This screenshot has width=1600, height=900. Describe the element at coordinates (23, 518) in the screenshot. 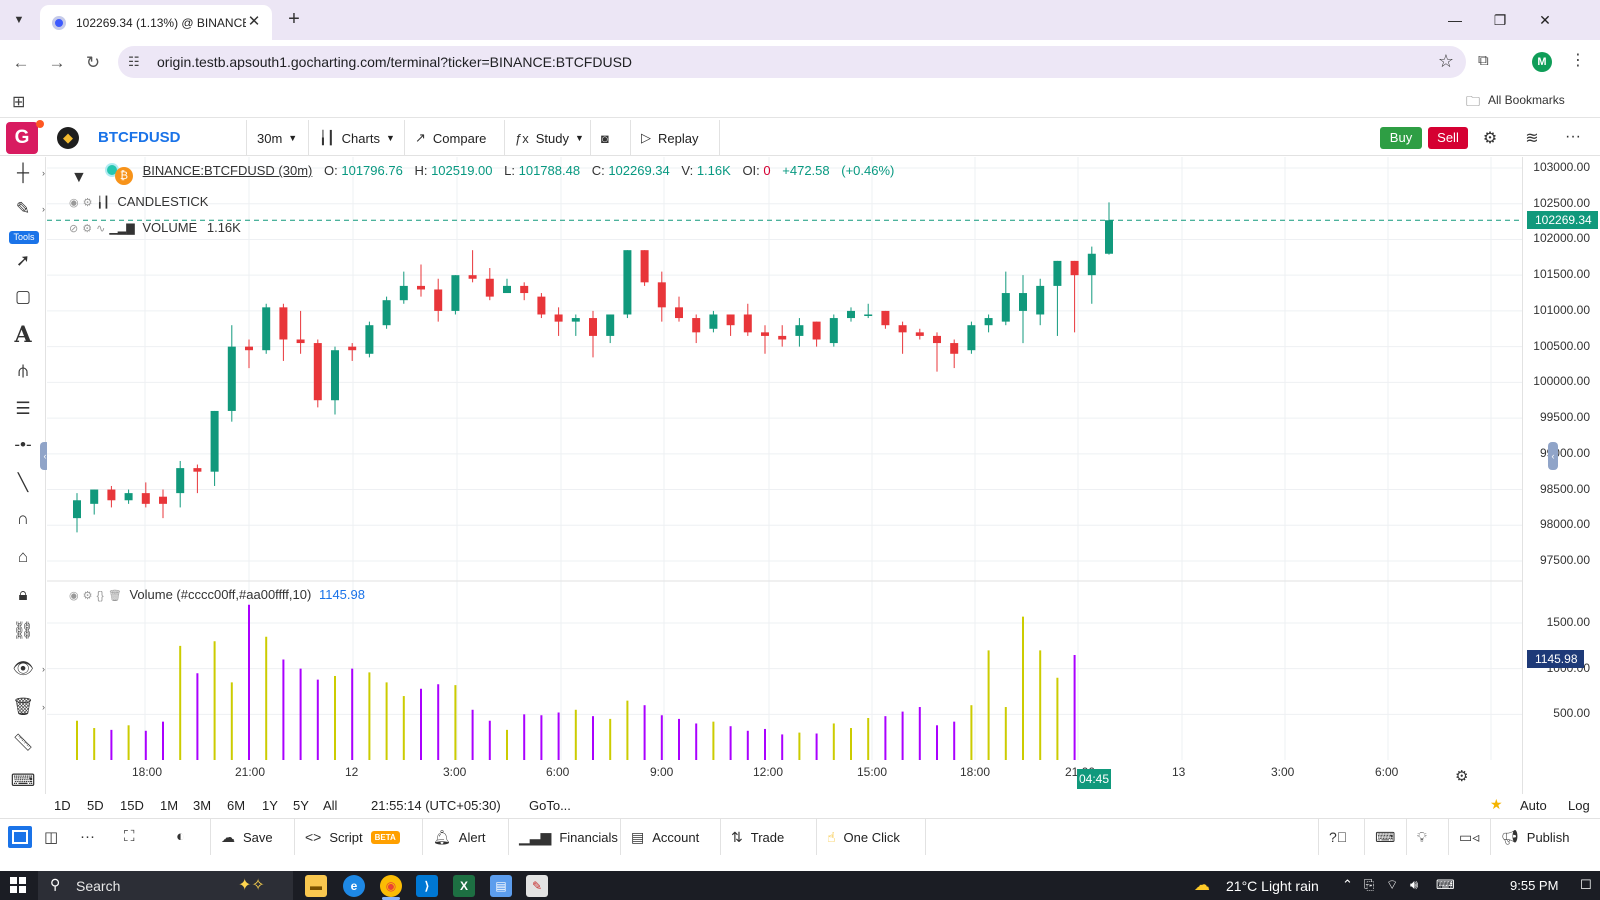

I see `magnet-icon: ∩` at that location.